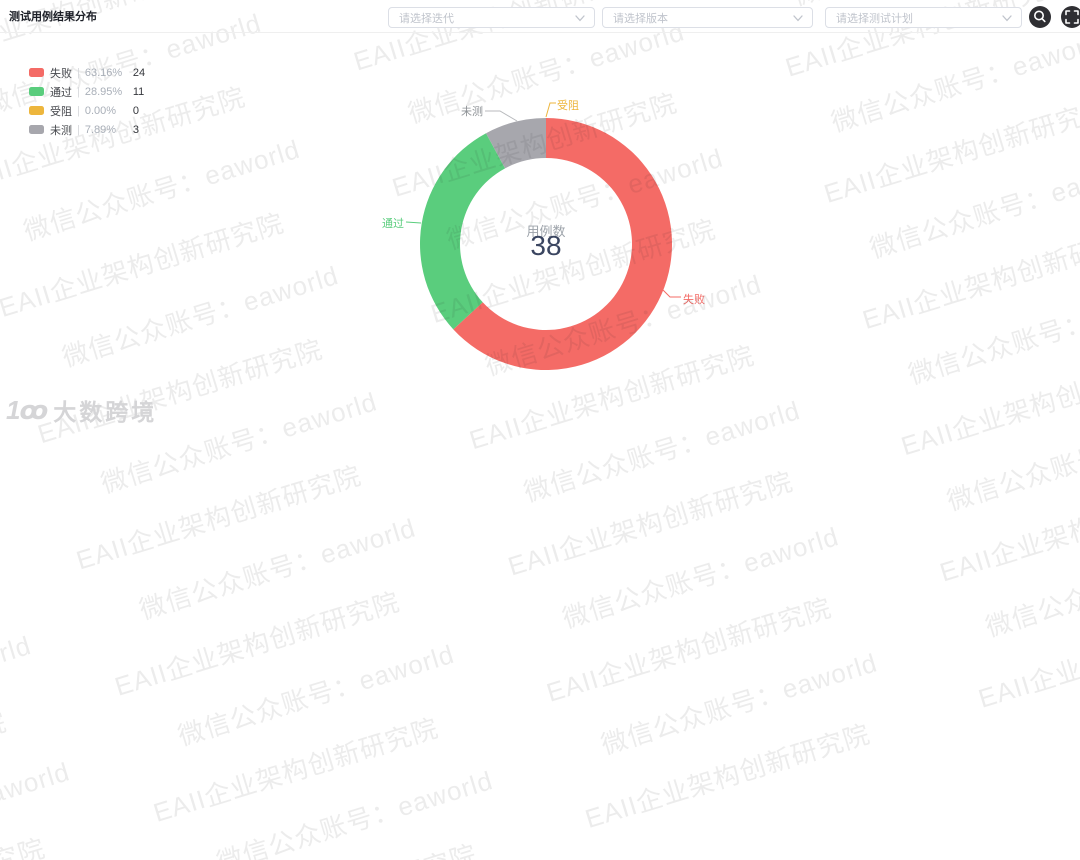  Describe the element at coordinates (640, 18) in the screenshot. I see `version-select-placeholder: 请选择版本` at that location.